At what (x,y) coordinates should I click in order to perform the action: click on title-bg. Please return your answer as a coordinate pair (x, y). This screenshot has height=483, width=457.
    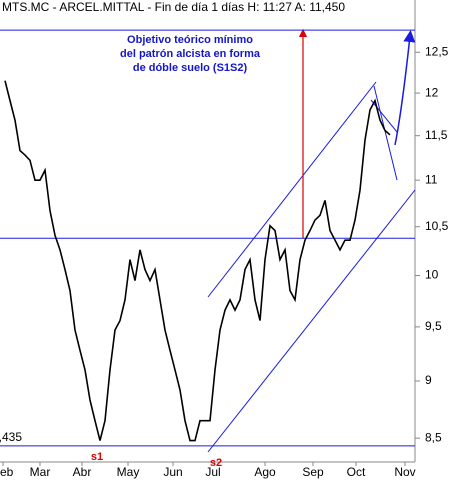
    Looking at the image, I should click on (170, 8).